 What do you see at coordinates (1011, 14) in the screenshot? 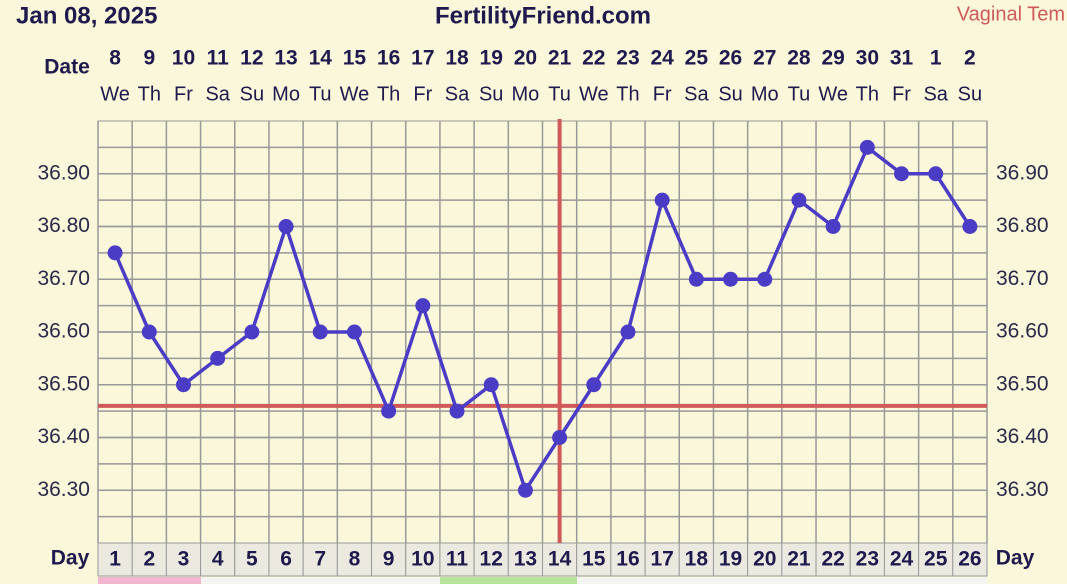
I see `chart-label: Vaginal Tem` at bounding box center [1011, 14].